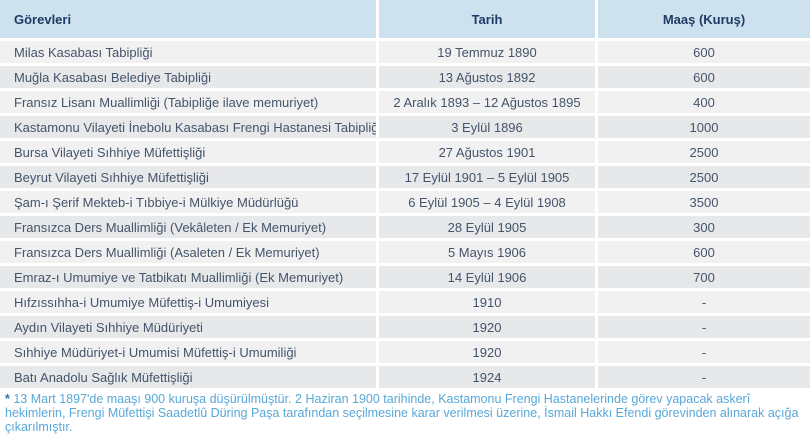 Image resolution: width=810 pixels, height=434 pixels. I want to click on header-tarih: Tarih, so click(487, 19).